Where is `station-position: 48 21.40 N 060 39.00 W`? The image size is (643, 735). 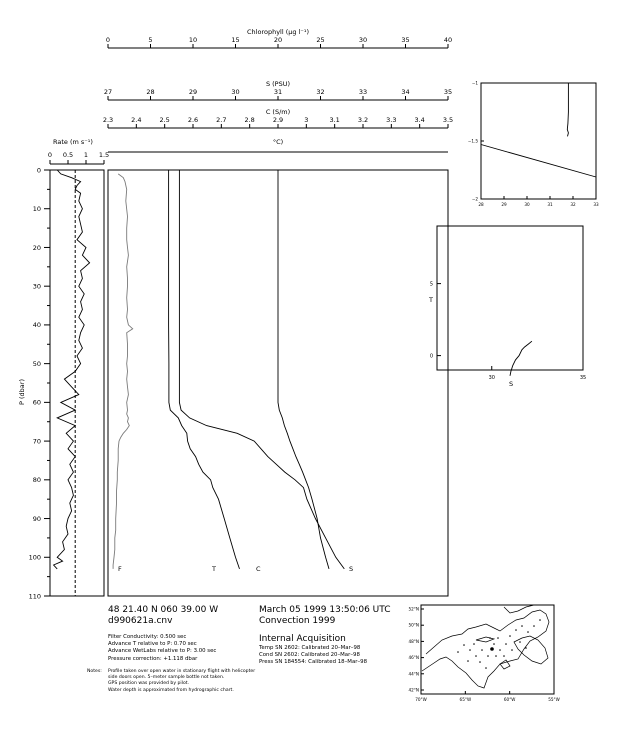
station-position: 48 21.40 N 060 39.00 W is located at coordinates (163, 610).